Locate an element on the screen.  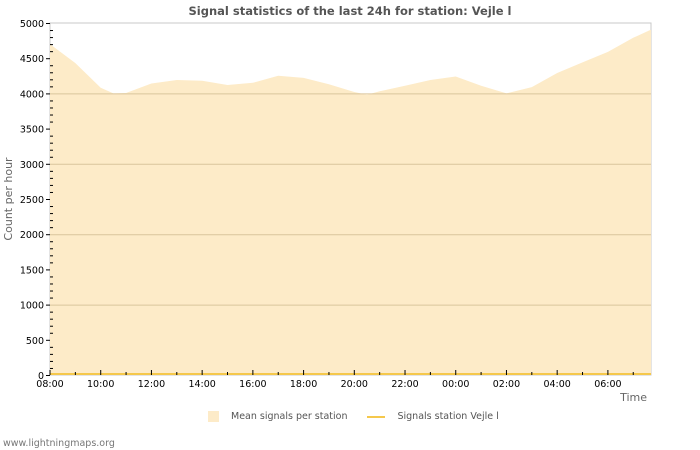
x-tick-label: 14:00 is located at coordinates (201, 384).